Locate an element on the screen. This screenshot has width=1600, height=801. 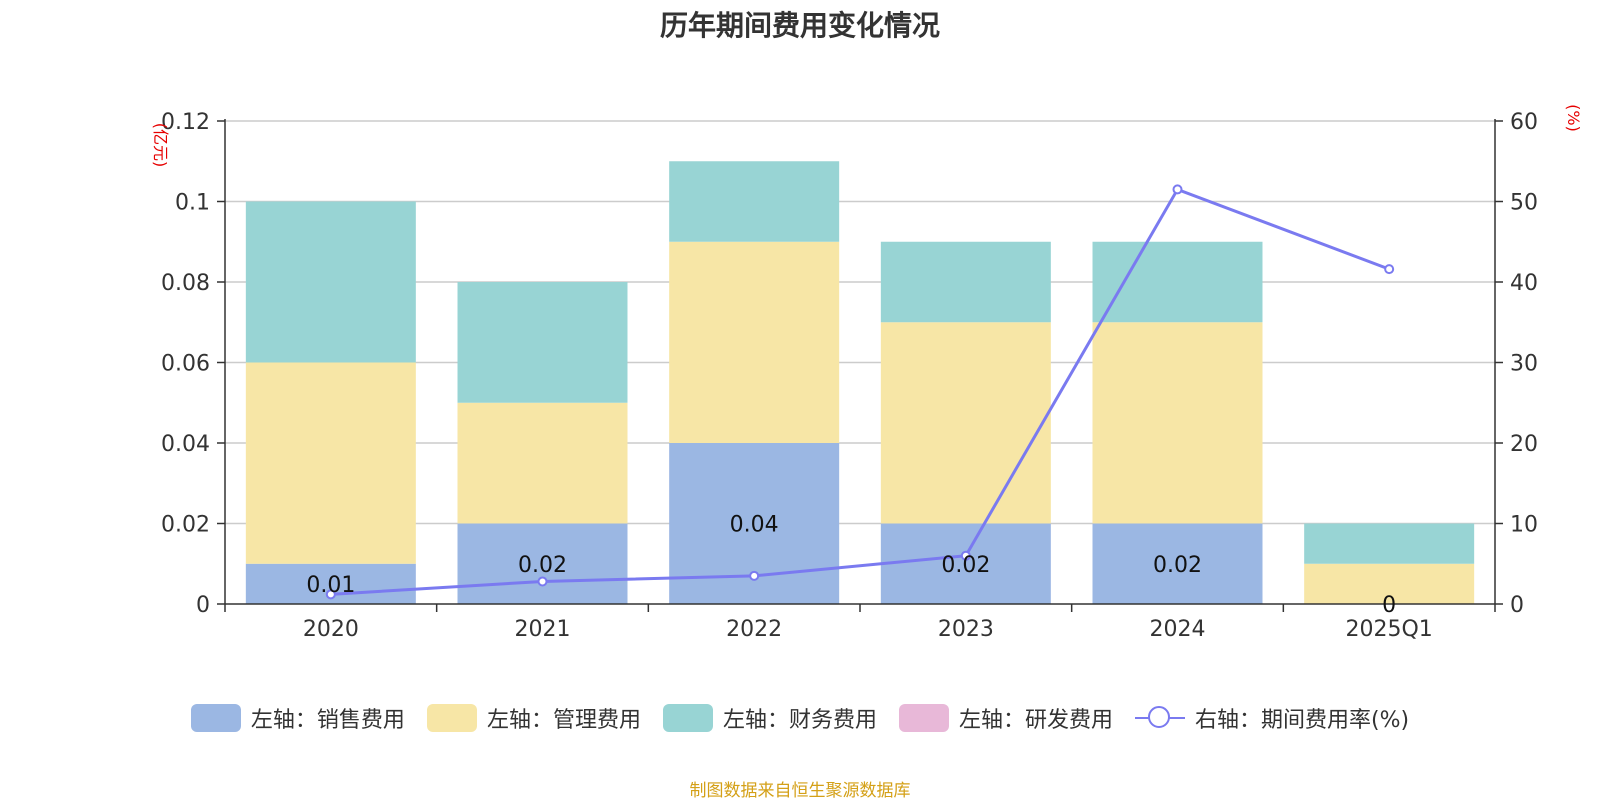
source-note: 制图数据来自恒生聚源数据库 is located at coordinates (800, 791).